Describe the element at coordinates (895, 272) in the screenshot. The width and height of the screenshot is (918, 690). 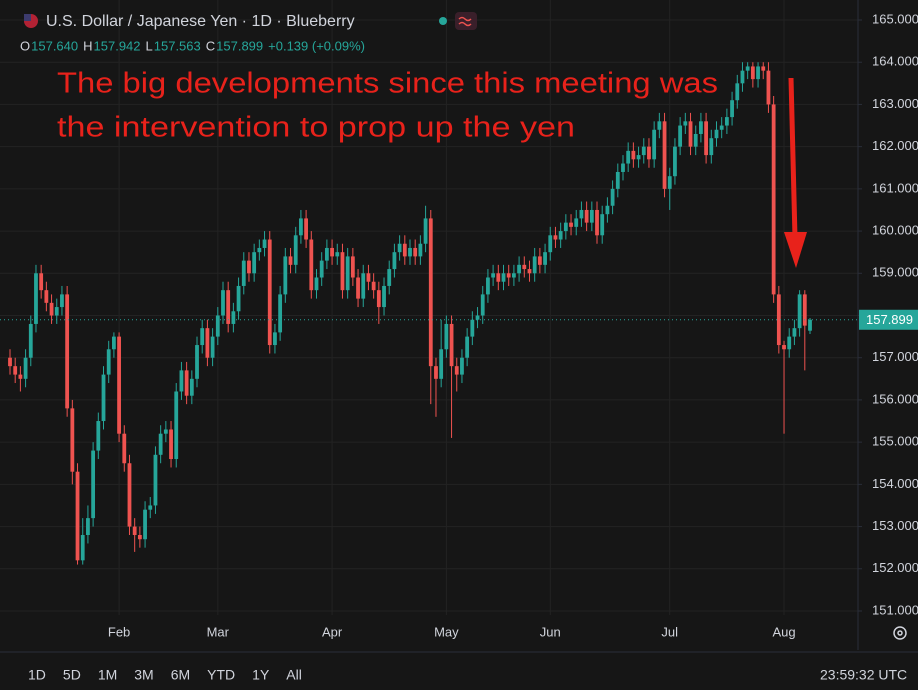
I see `y-tick-label: 159.000` at that location.